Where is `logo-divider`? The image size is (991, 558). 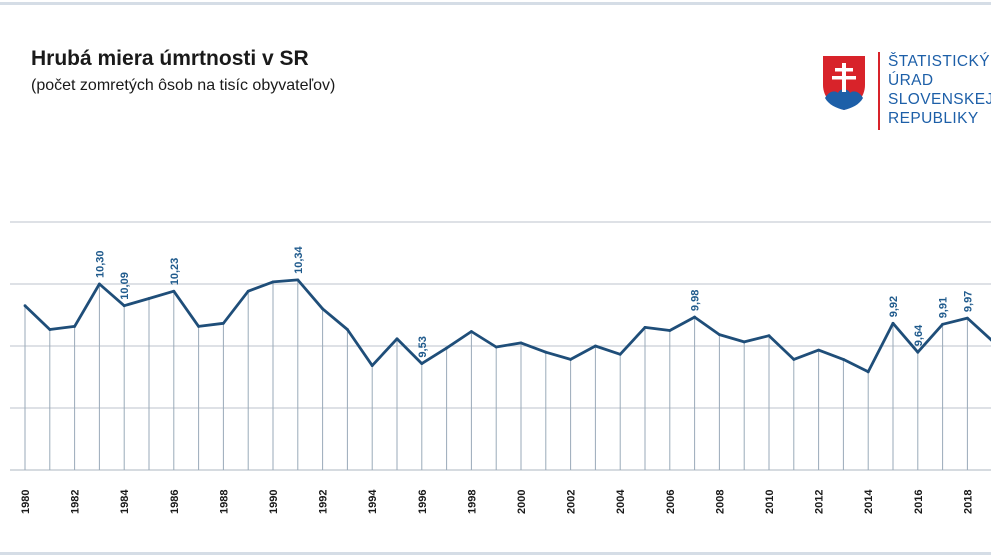
logo-divider is located at coordinates (879, 91).